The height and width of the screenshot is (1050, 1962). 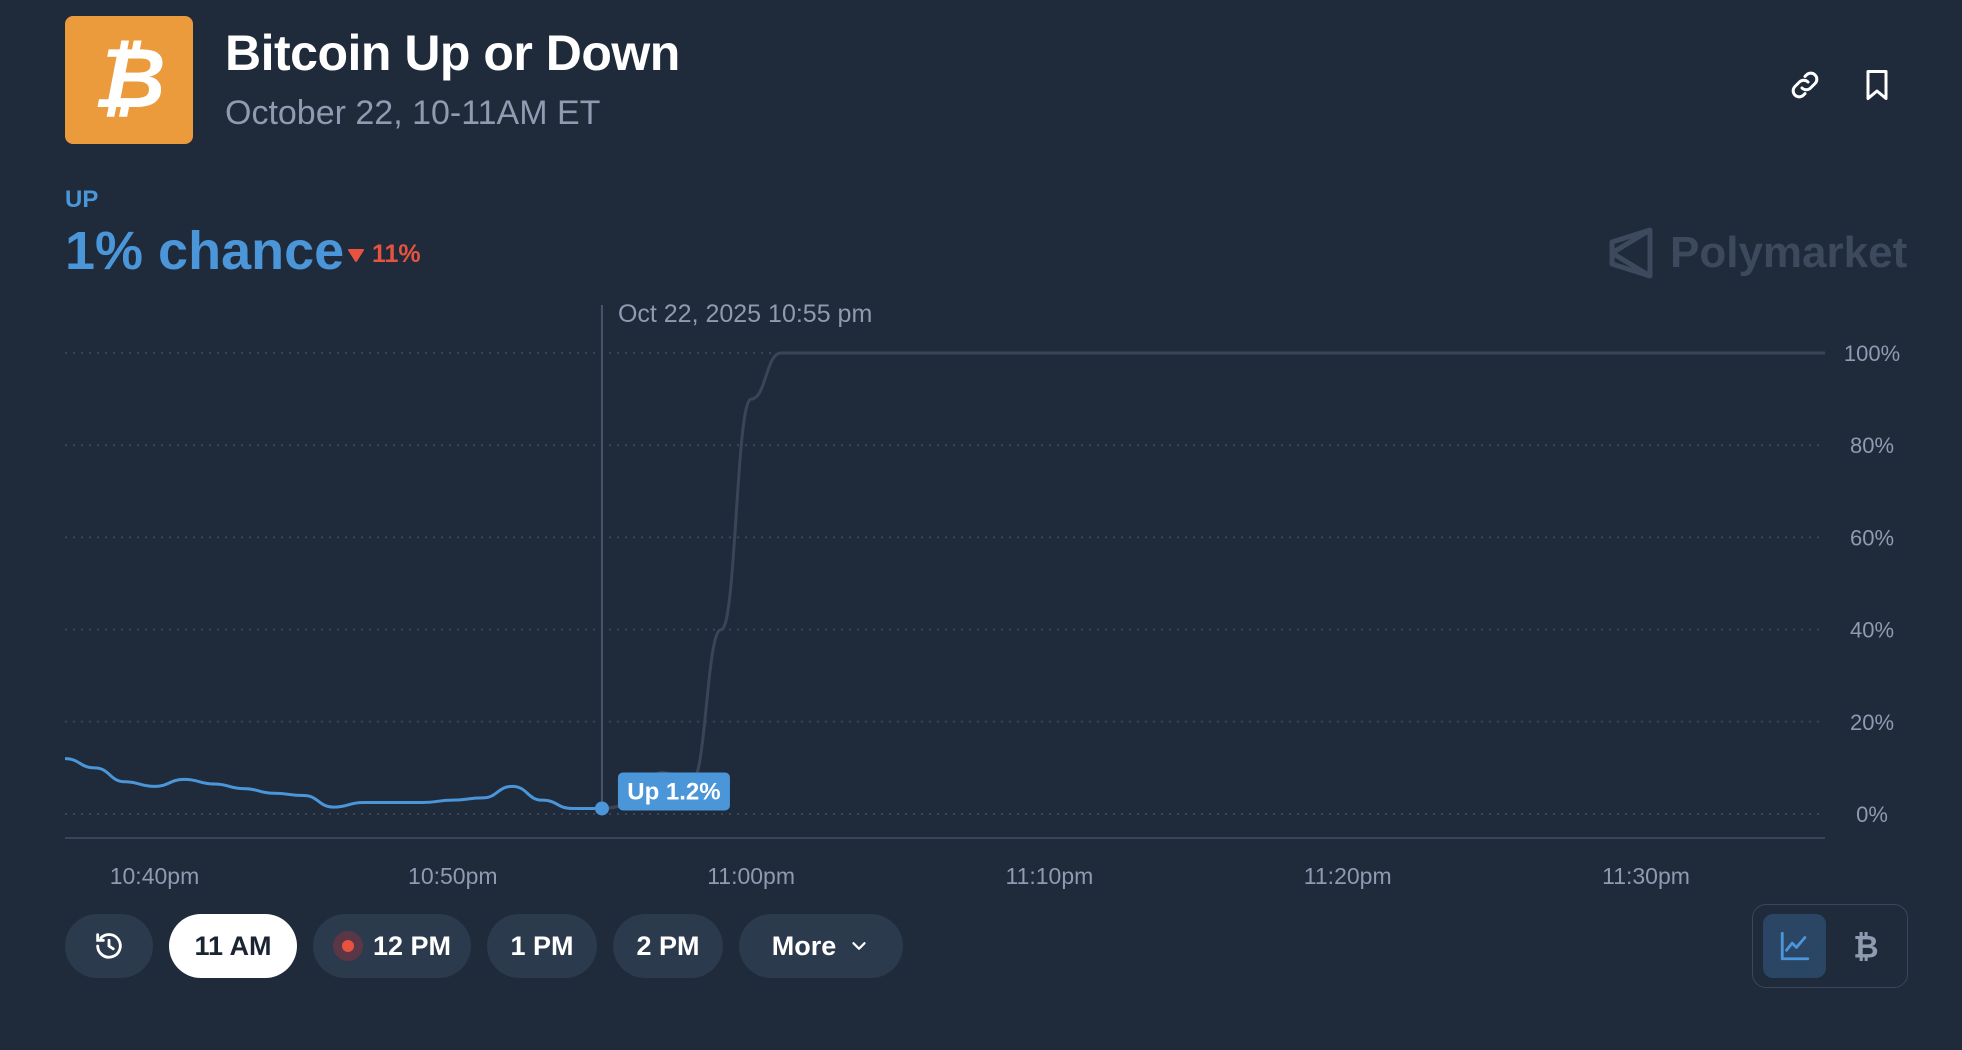 I want to click on x-tick-label: 11:20pm, so click(x=1348, y=876).